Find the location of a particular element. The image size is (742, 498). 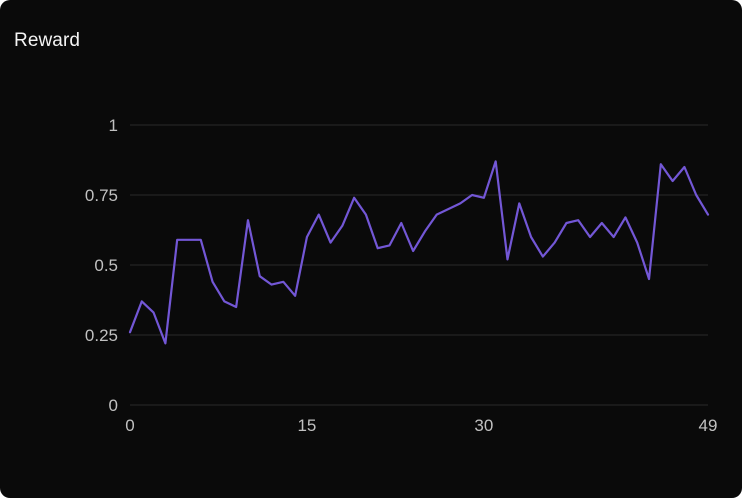

svg-text: 1 is located at coordinates (113, 125).